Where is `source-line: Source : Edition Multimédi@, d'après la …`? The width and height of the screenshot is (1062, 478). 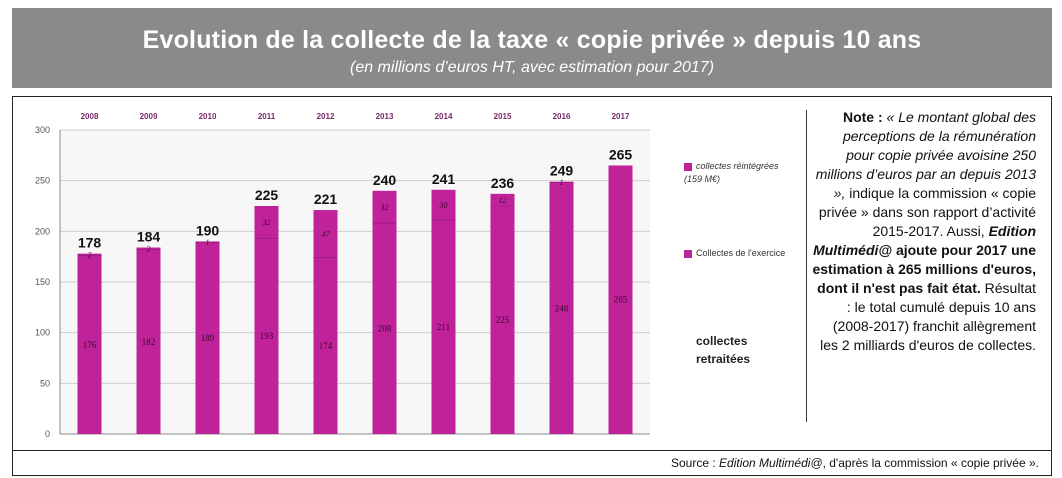 source-line: Source : Edition Multimédi@, d'après la … is located at coordinates (532, 463).